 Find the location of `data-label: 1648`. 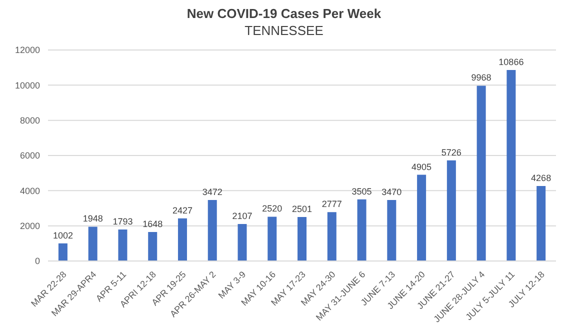

data-label: 1648 is located at coordinates (152, 224).